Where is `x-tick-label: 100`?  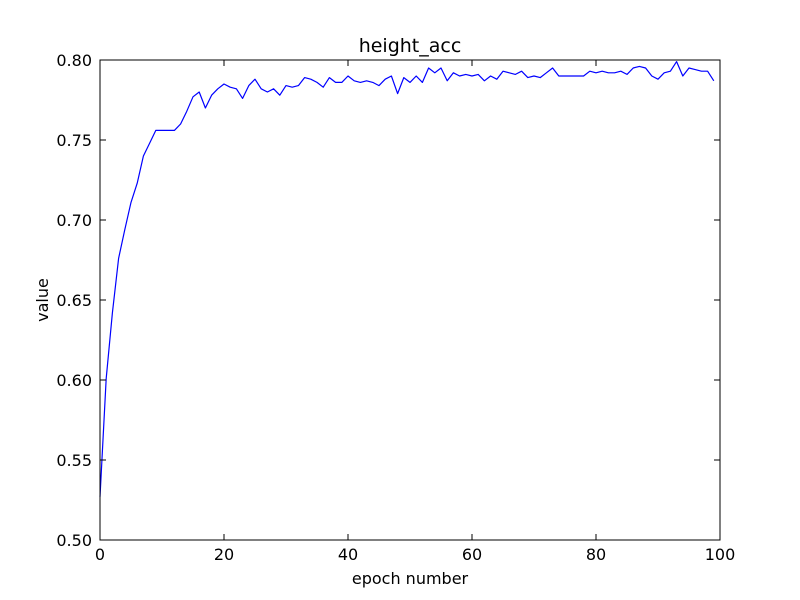 x-tick-label: 100 is located at coordinates (720, 554).